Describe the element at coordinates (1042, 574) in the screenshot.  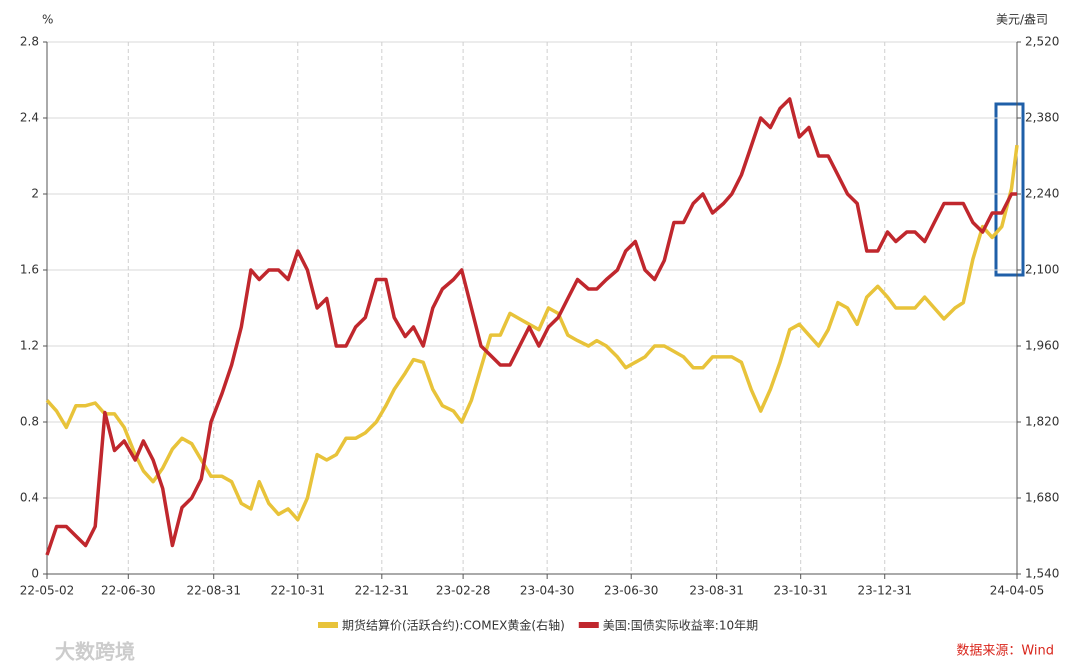
I see `y2-tick-label: 1,540` at that location.